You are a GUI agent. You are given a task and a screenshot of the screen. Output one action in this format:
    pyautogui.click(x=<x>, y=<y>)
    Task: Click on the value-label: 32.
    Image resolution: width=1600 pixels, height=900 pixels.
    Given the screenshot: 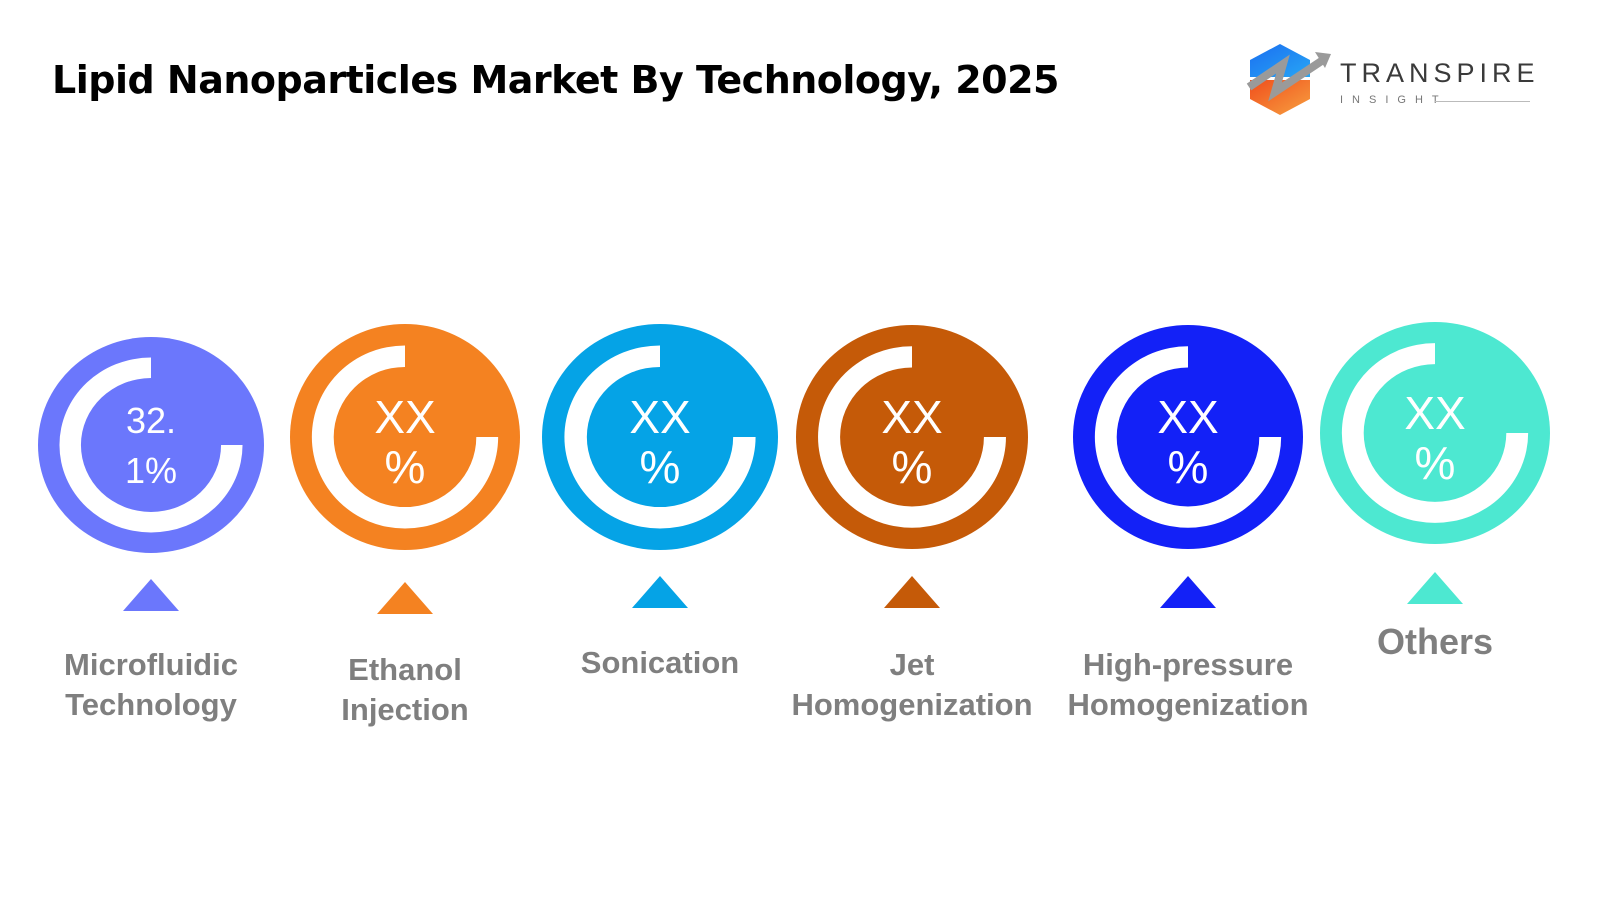 What is the action you would take?
    pyautogui.click(x=151, y=420)
    